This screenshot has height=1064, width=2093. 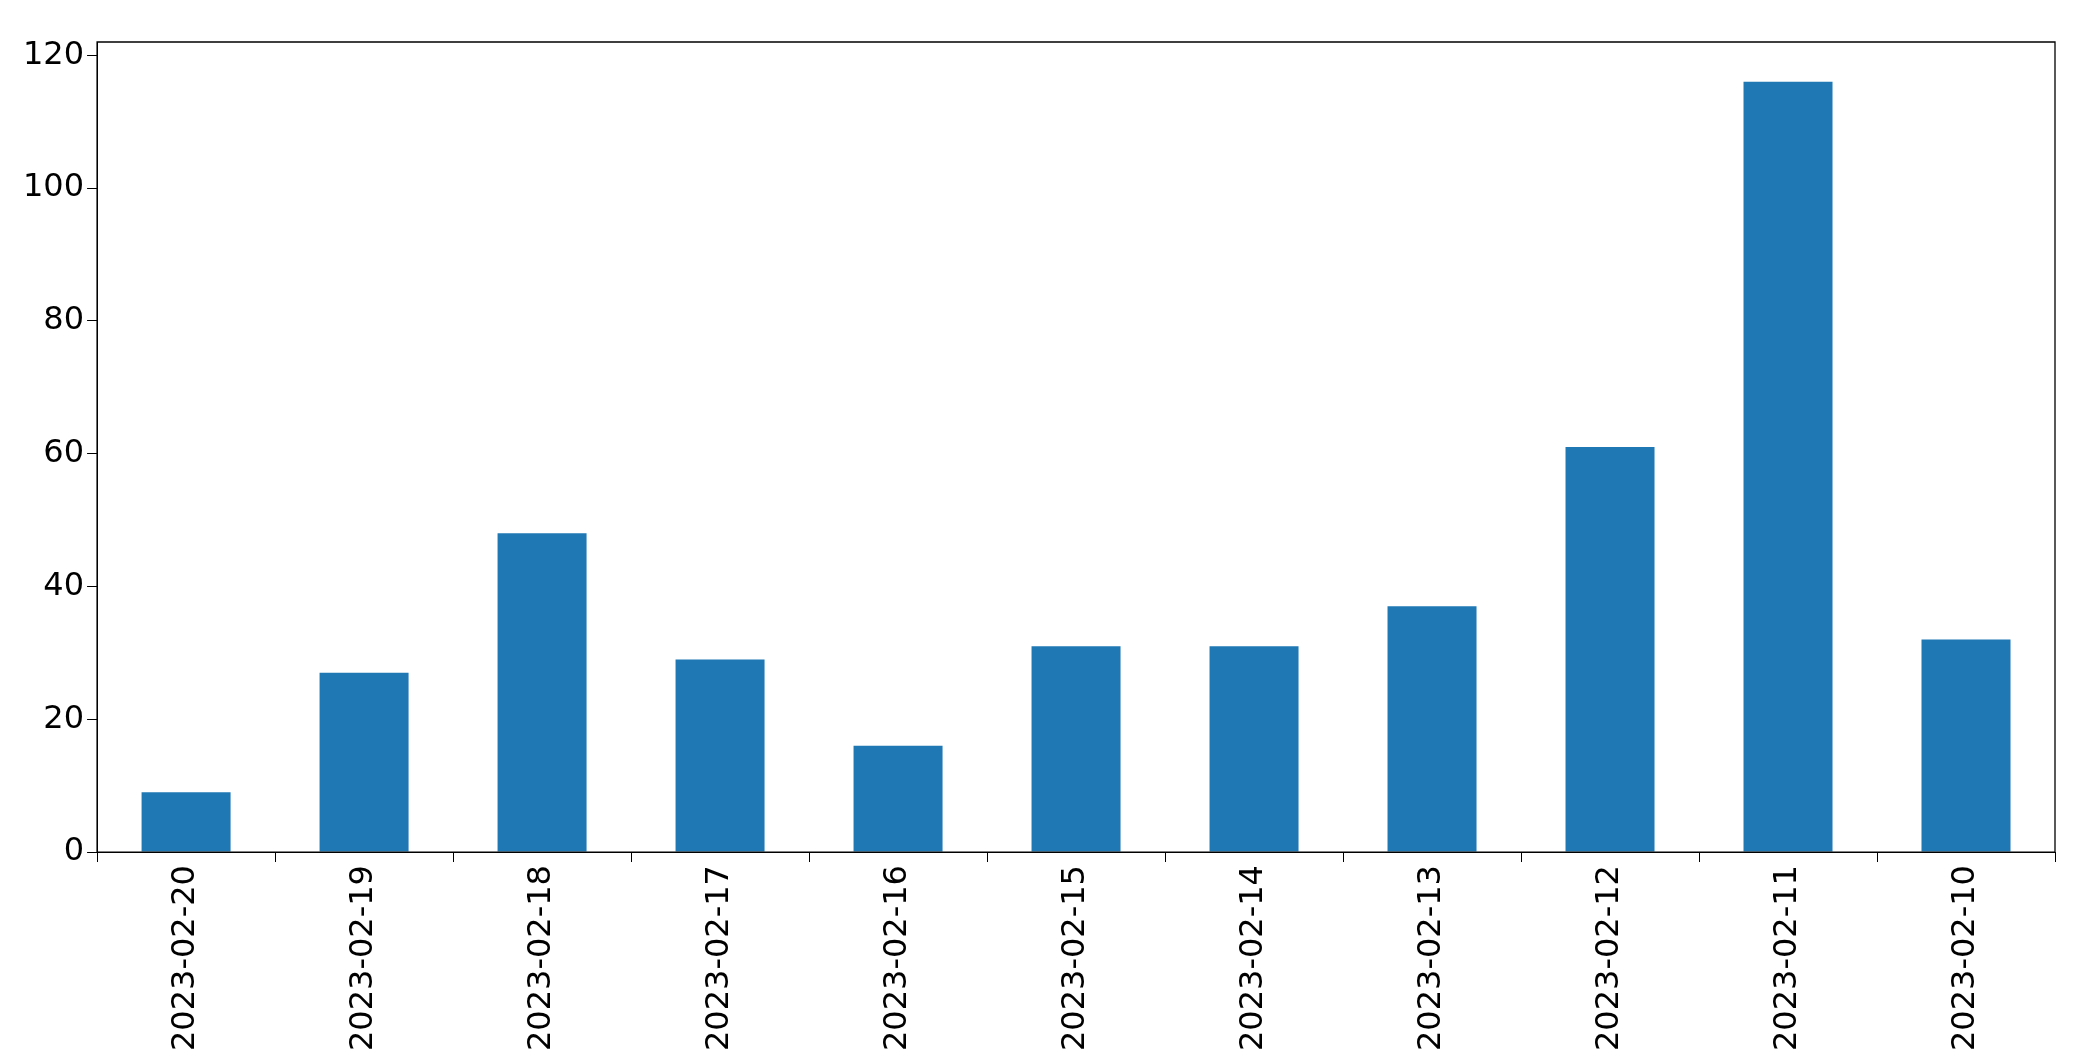 What do you see at coordinates (74, 849) in the screenshot?
I see `y-tick-label: 0` at bounding box center [74, 849].